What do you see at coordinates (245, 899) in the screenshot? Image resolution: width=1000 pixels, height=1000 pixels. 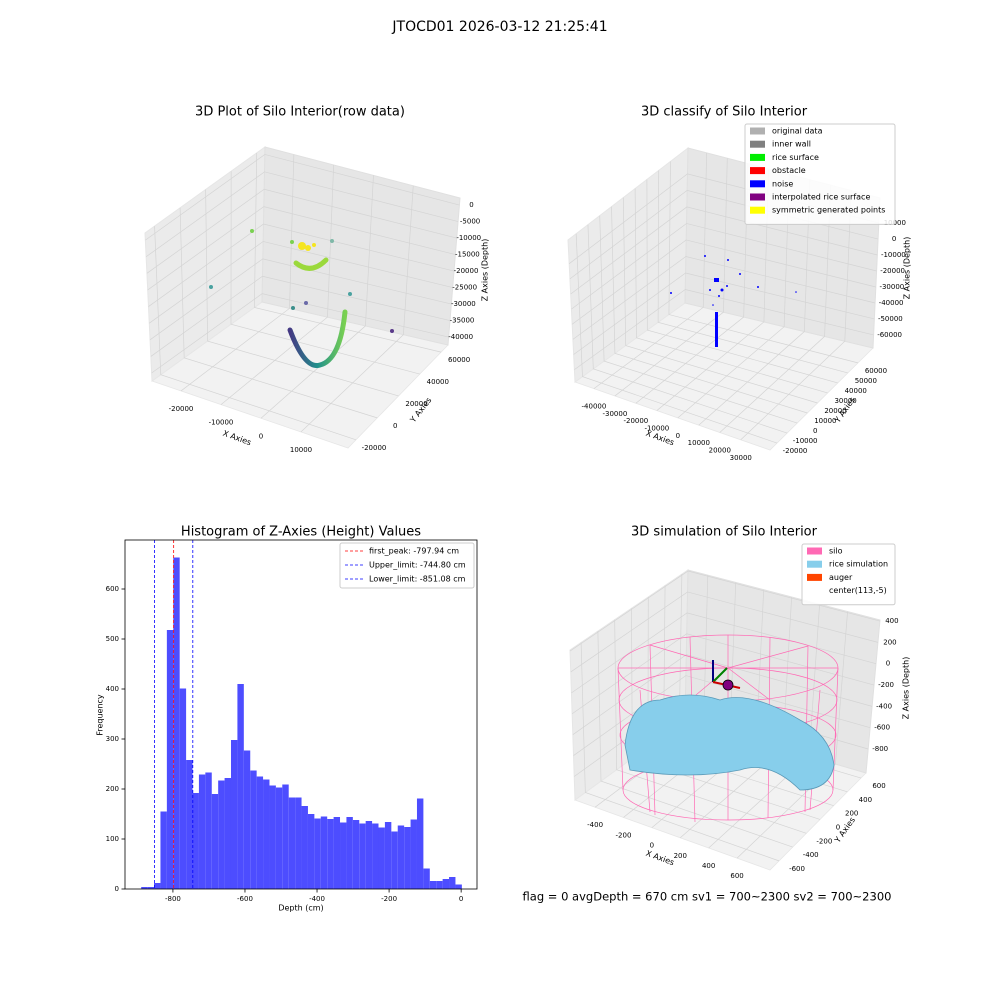 I see `x-tick-label: -600` at bounding box center [245, 899].